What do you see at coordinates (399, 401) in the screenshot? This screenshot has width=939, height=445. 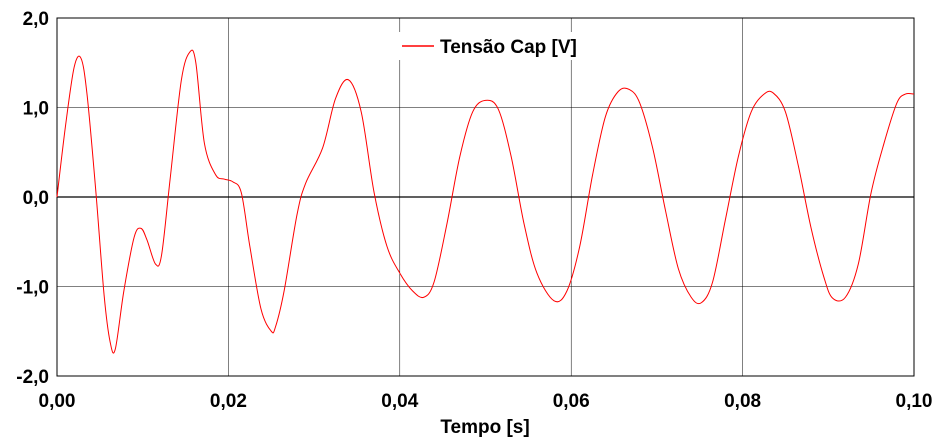 I see `x-tick-label: 0,04` at bounding box center [399, 401].